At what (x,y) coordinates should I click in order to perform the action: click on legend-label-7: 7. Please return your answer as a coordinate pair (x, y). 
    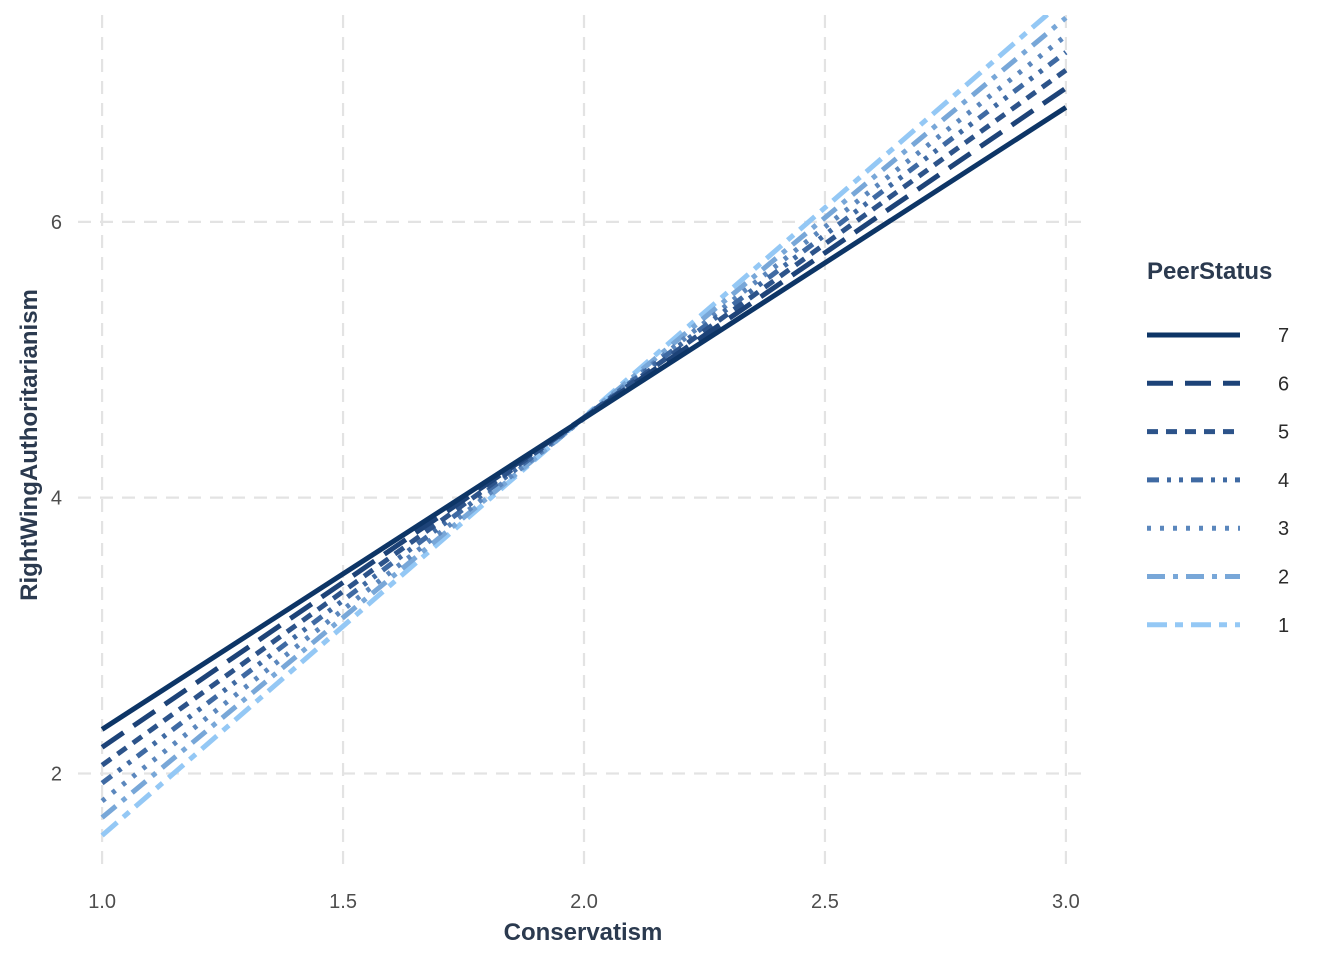
    Looking at the image, I should click on (1283, 336).